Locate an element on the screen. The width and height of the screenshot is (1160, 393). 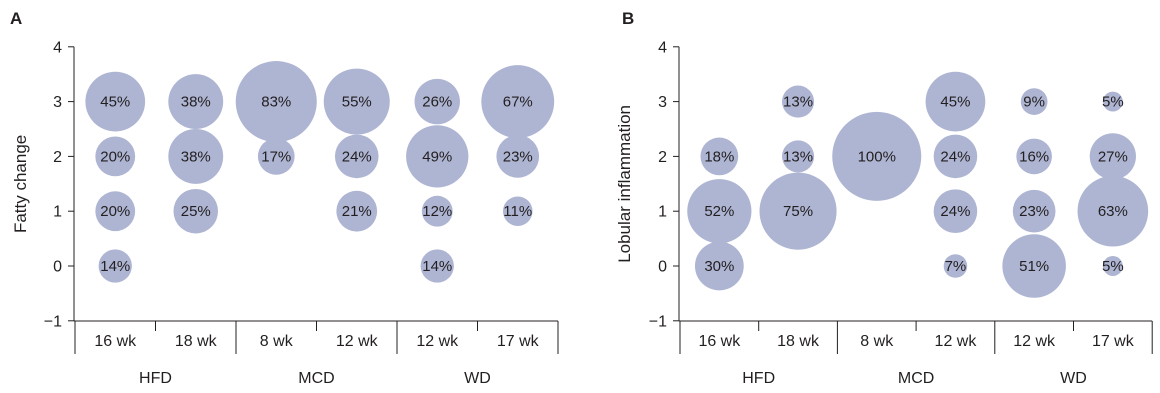
bubble-label: 67% is located at coordinates (518, 102).